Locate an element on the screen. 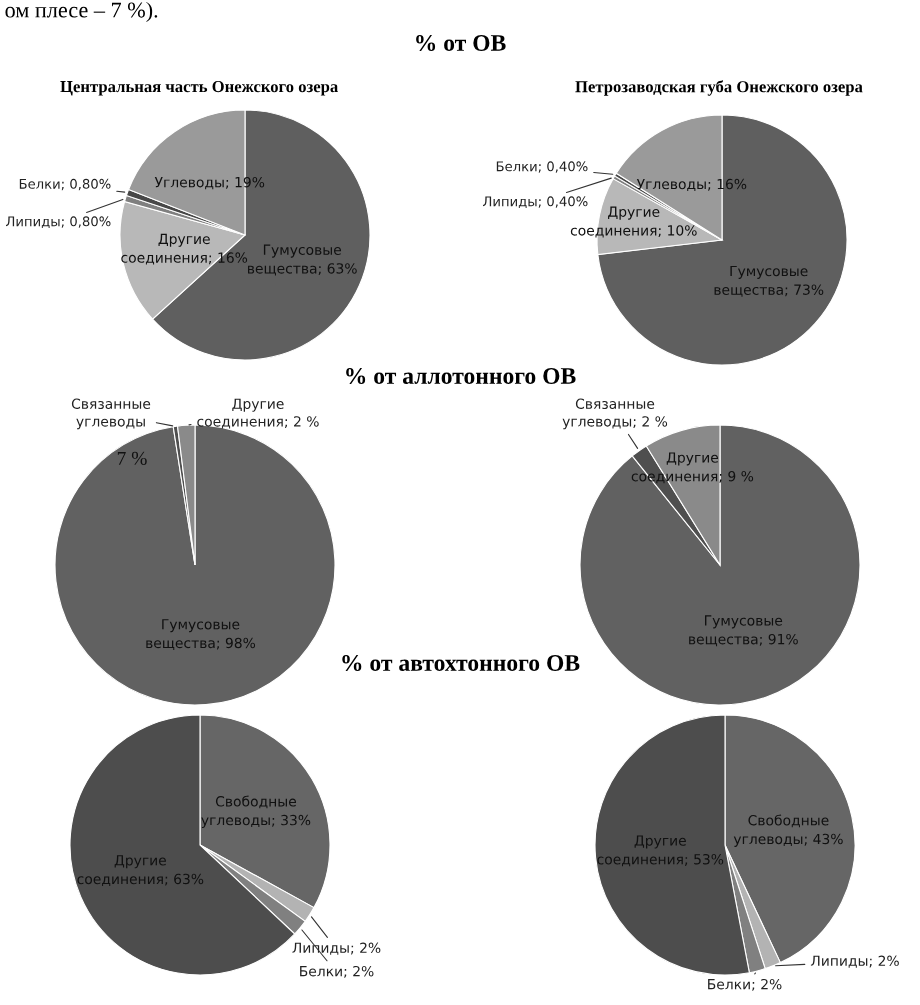  text: % от ОВ is located at coordinates (461, 42).